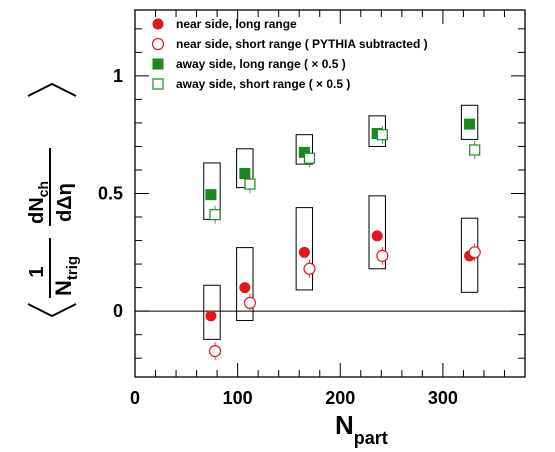  Describe the element at coordinates (238, 398) in the screenshot. I see `x-tick-label: 100` at that location.